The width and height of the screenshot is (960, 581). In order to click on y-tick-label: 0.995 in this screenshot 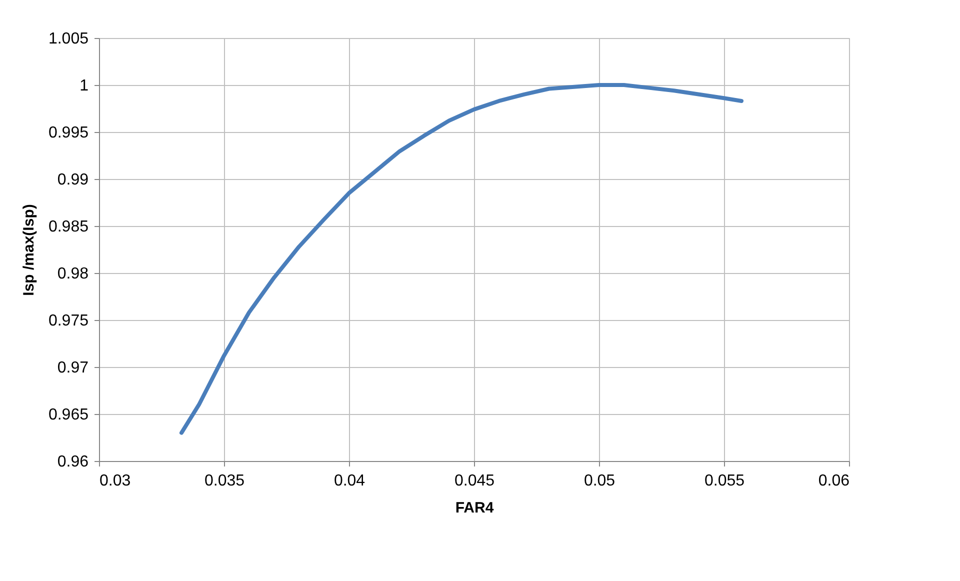, I will do `click(68, 133)`.